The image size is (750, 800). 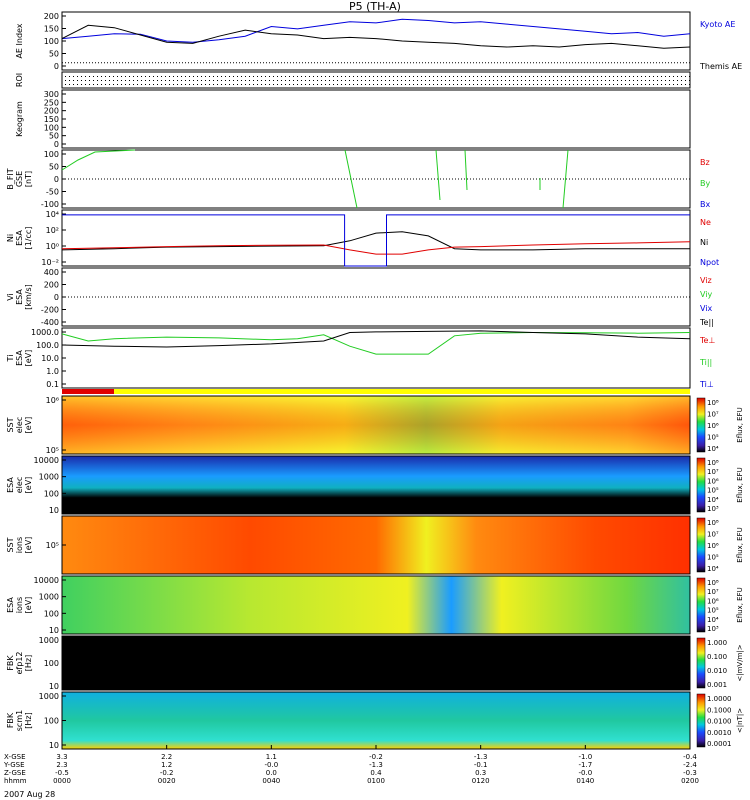 I want to click on axis-row-value: 1.2, so click(x=166, y=765).